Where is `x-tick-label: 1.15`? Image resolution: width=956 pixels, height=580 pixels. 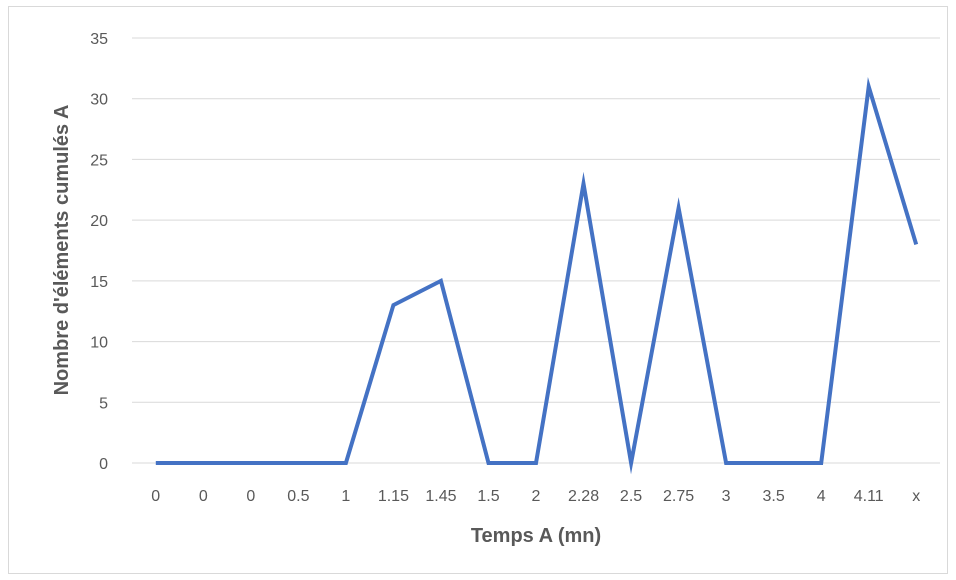
x-tick-label: 1.15 is located at coordinates (393, 496).